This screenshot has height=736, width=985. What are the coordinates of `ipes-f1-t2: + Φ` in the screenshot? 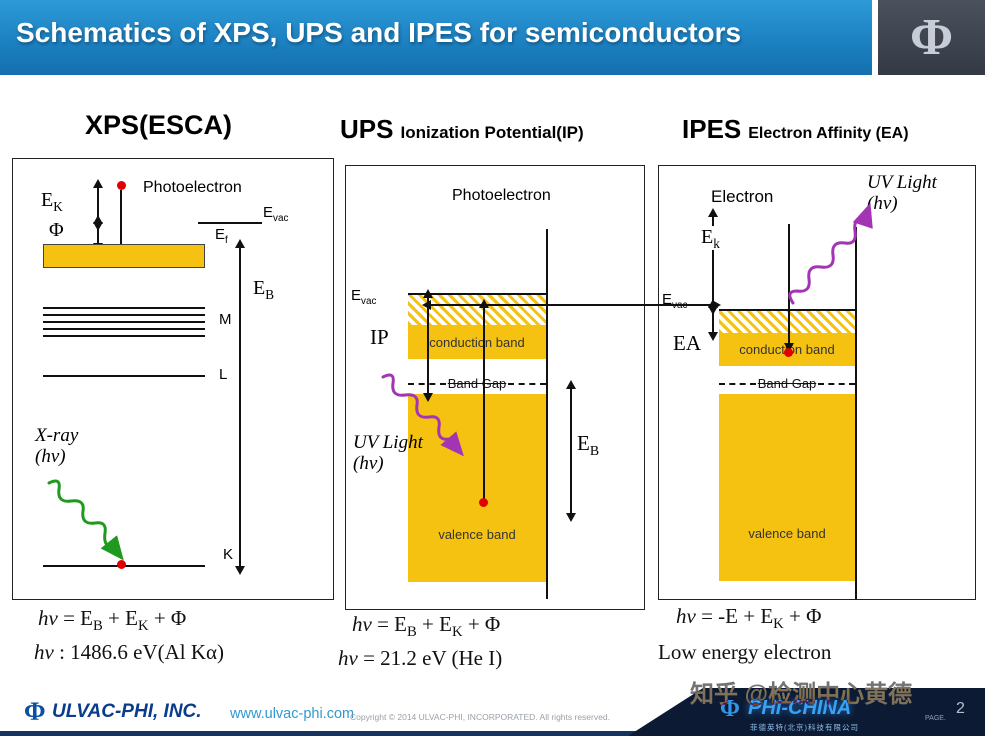 It's located at (802, 616).